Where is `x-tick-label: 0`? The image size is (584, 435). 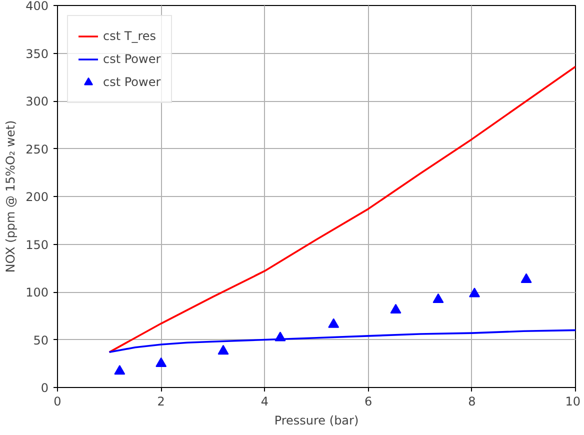 x-tick-label: 0 is located at coordinates (58, 401).